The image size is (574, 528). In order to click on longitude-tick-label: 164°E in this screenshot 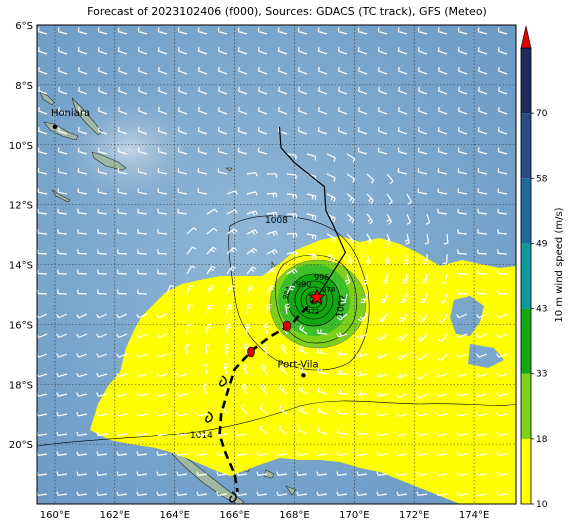, I will do `click(175, 515)`.